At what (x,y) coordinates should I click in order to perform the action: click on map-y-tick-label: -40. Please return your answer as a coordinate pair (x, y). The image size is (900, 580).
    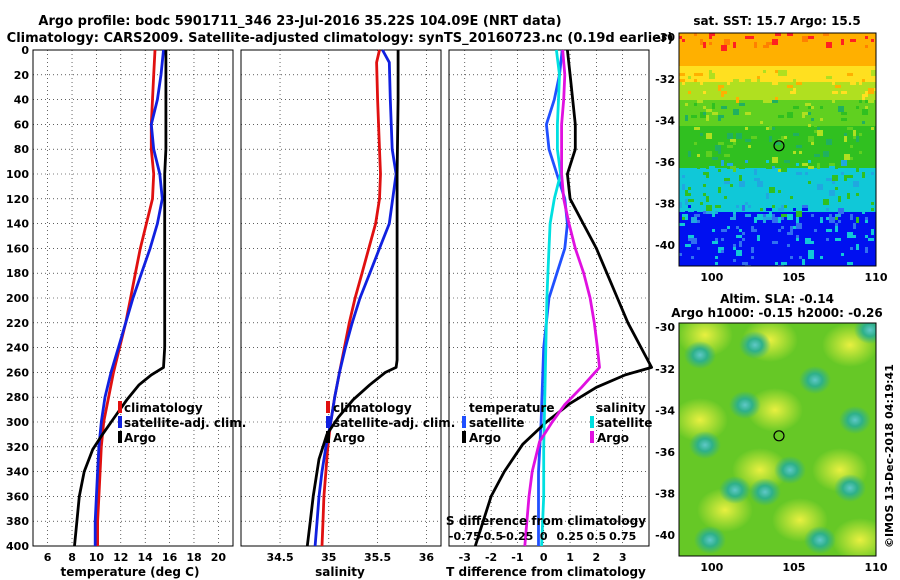
    Looking at the image, I should click on (665, 245).